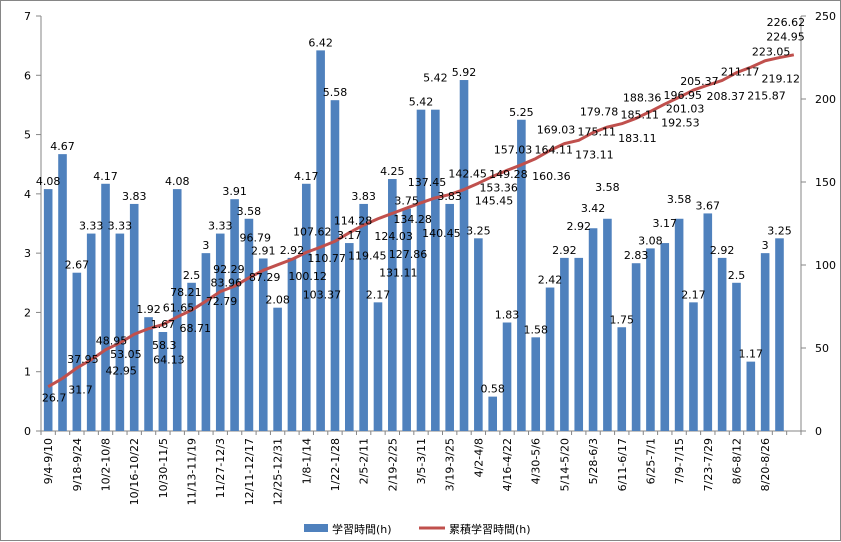 The image size is (841, 542). What do you see at coordinates (564, 464) in the screenshot?
I see `x-tick-label: 5/14-5/20` at bounding box center [564, 464].